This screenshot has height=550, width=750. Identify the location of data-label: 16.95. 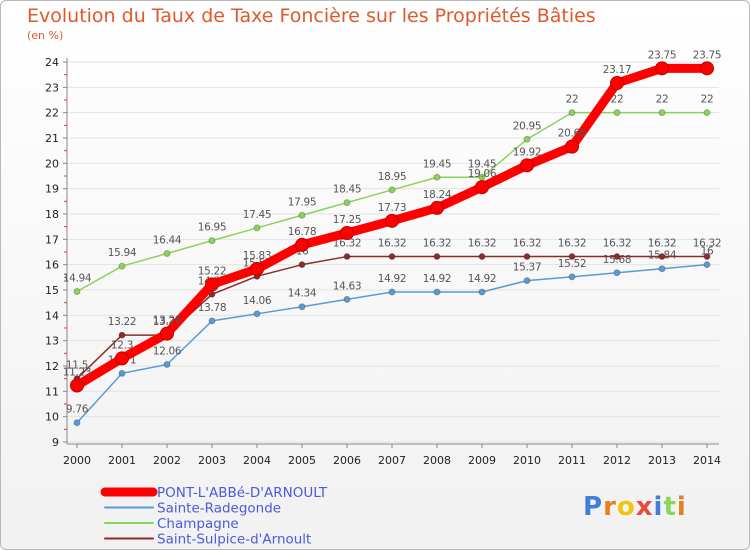
(212, 228).